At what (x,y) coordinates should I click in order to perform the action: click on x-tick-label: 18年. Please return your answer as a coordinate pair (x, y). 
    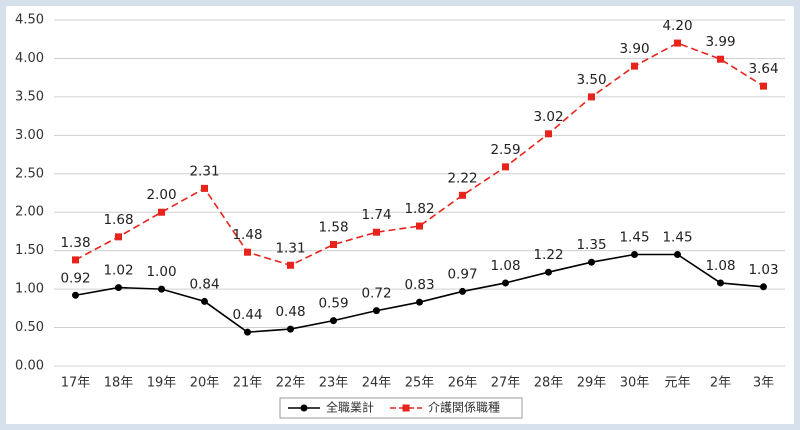
    Looking at the image, I should click on (119, 383).